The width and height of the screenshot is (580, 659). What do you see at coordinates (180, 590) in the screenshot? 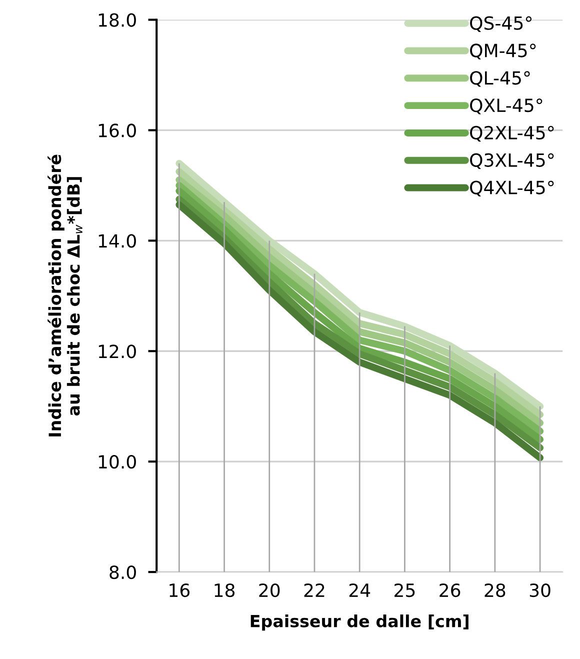
I see `x-tick-label: 16` at bounding box center [180, 590].